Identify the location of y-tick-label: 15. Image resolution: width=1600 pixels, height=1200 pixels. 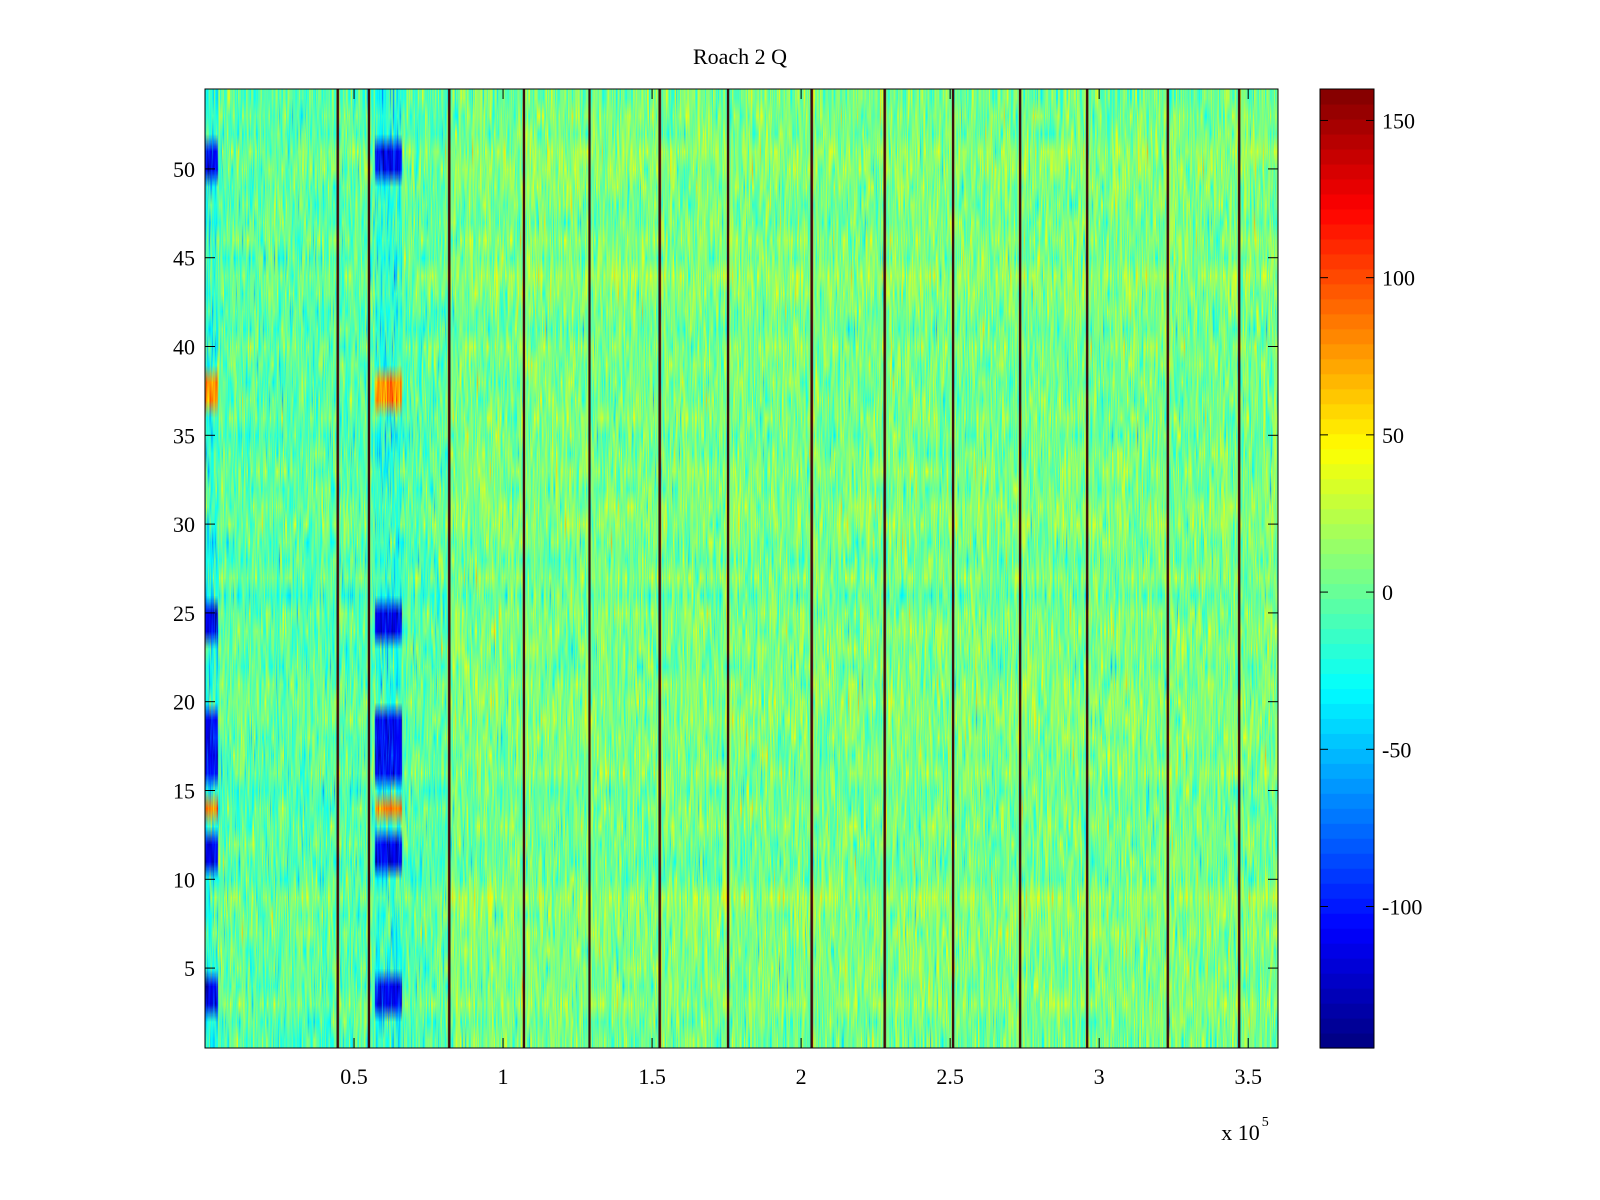
(184, 790).